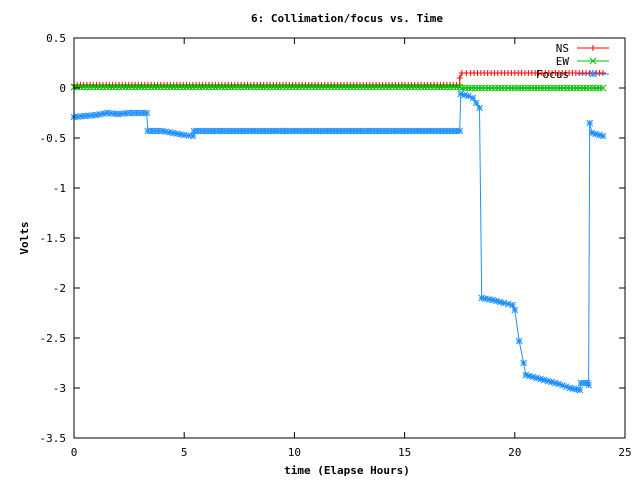  I want to click on series-ew, so click(338, 87).